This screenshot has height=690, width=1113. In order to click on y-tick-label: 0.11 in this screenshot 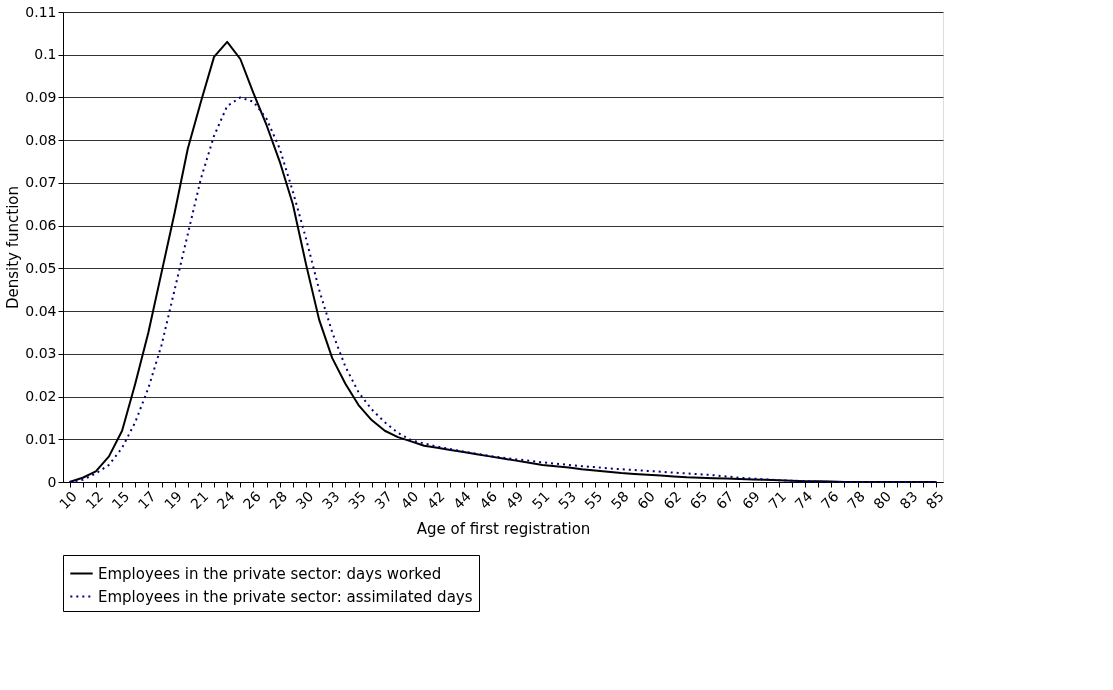, I will do `click(41, 11)`.